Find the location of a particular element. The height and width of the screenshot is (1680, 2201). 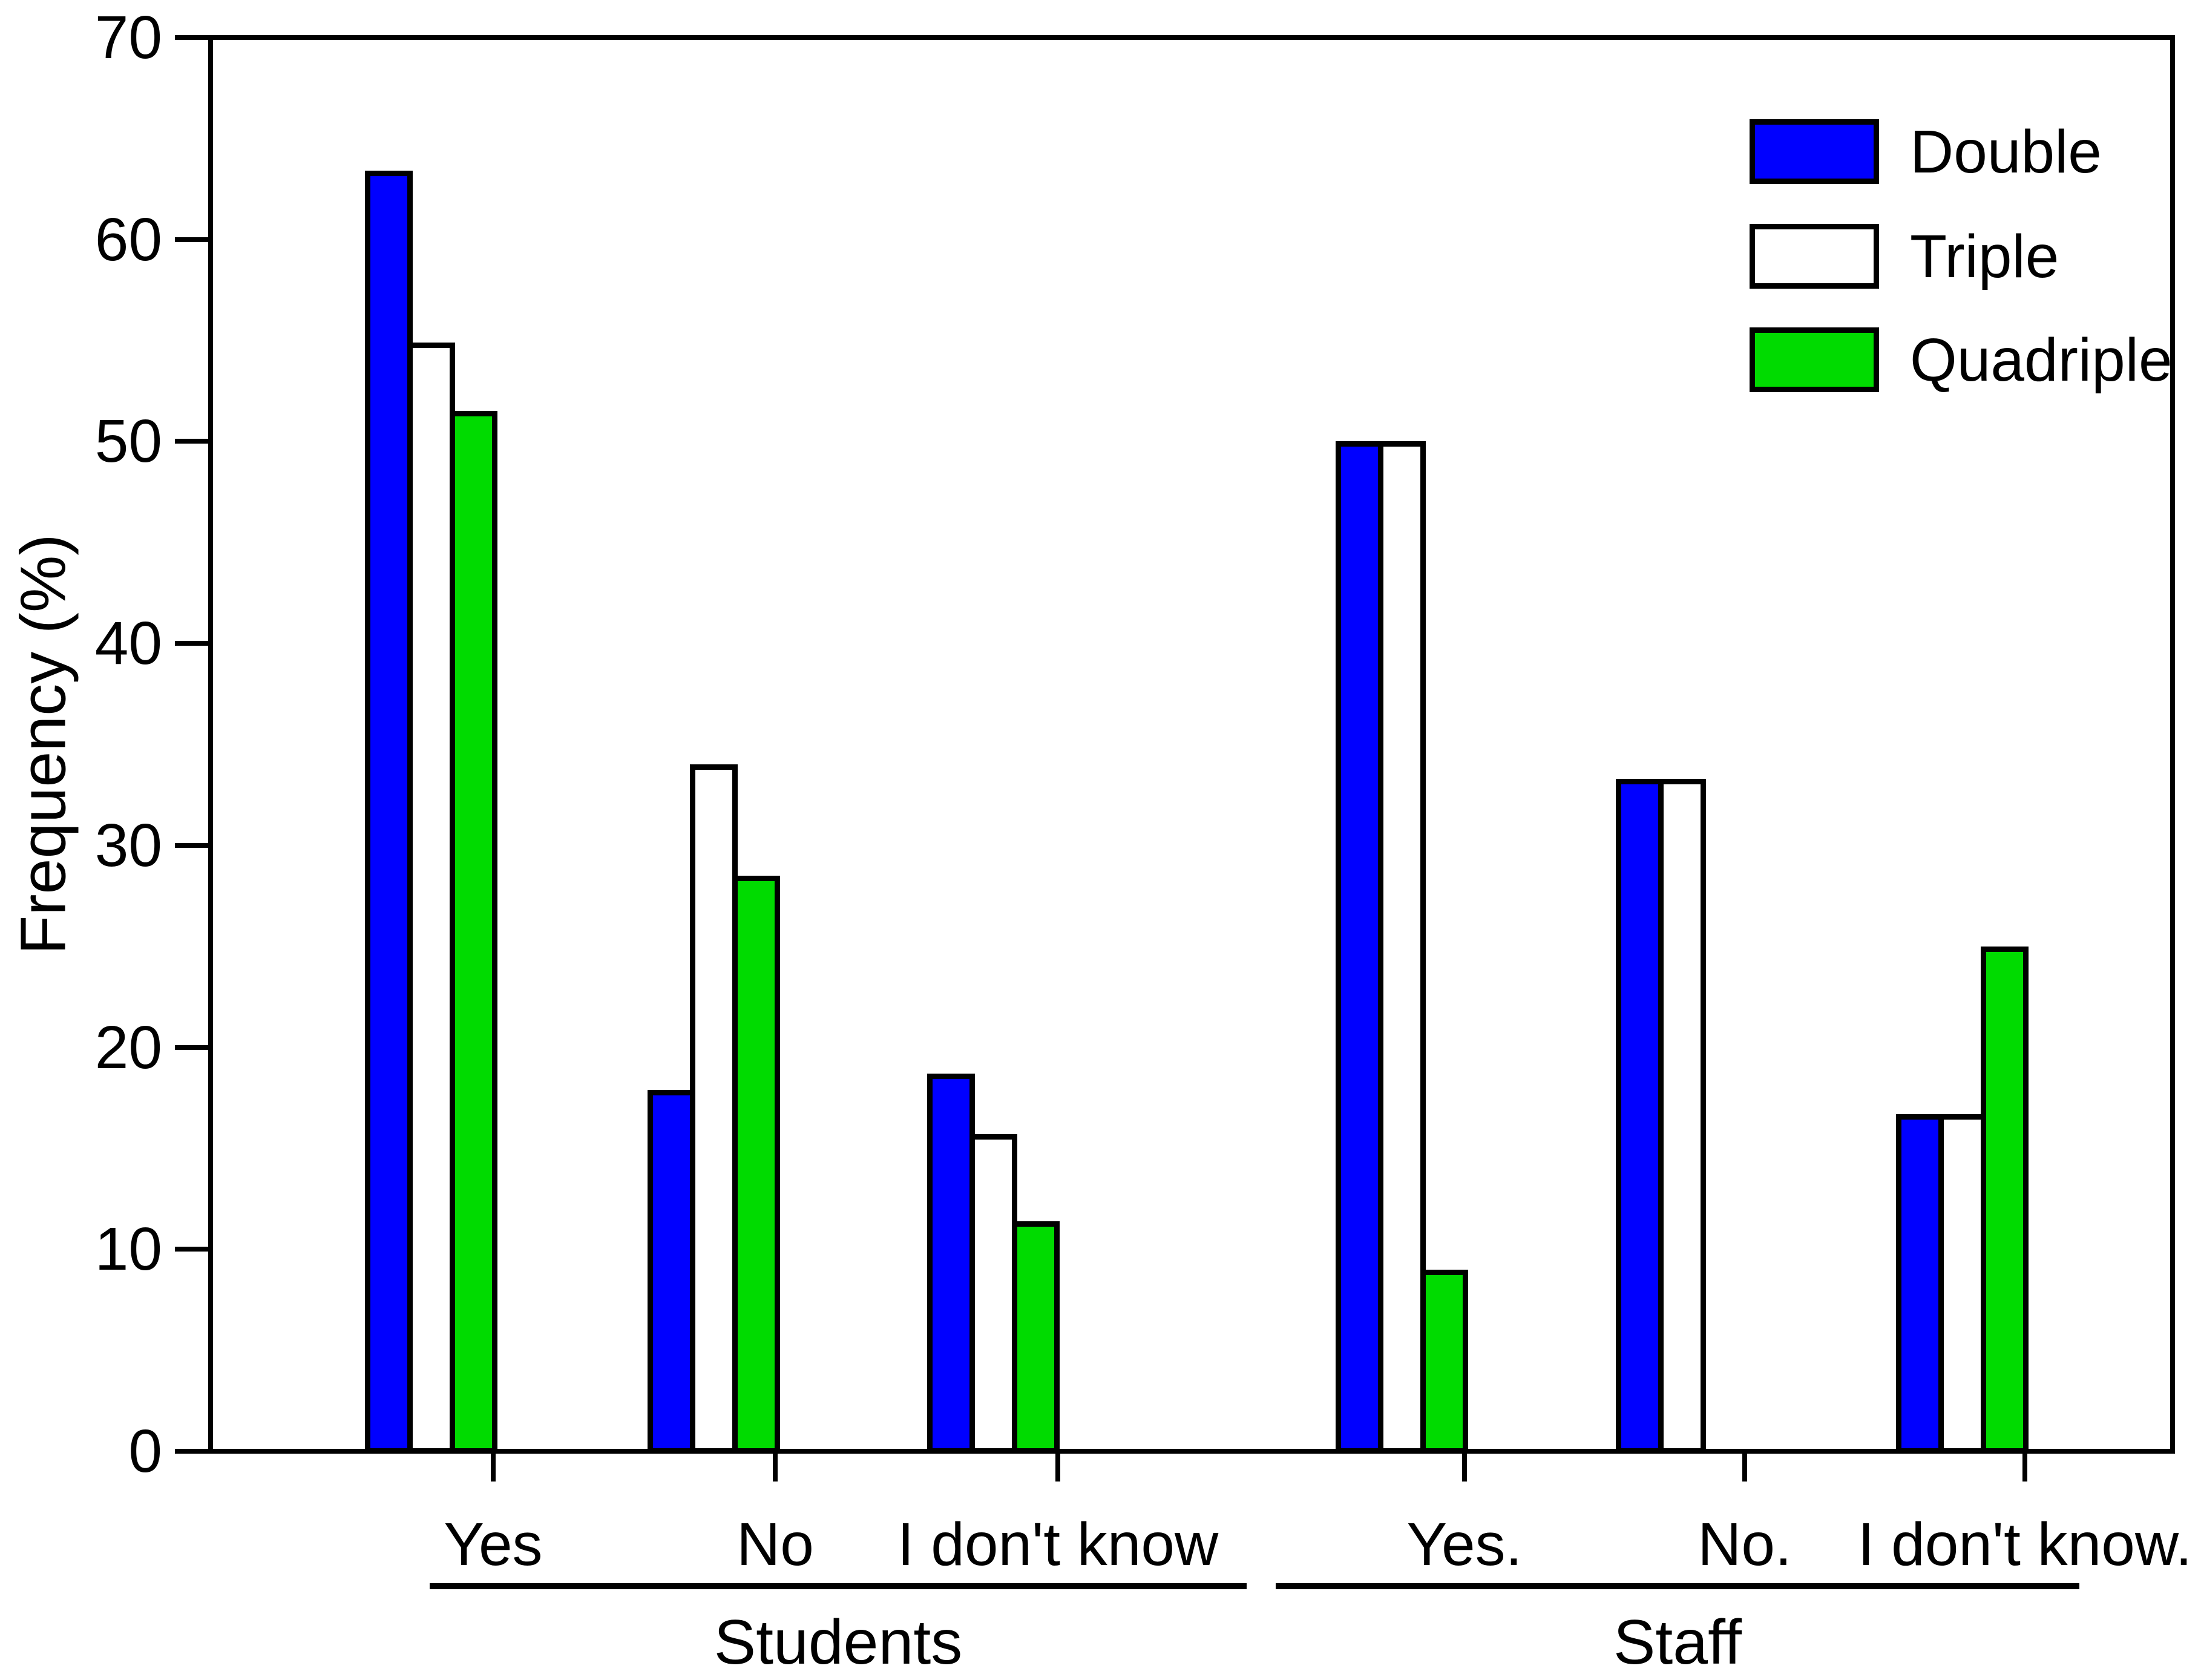

x-label-i-don-t-know: I don't know is located at coordinates (1058, 1544).